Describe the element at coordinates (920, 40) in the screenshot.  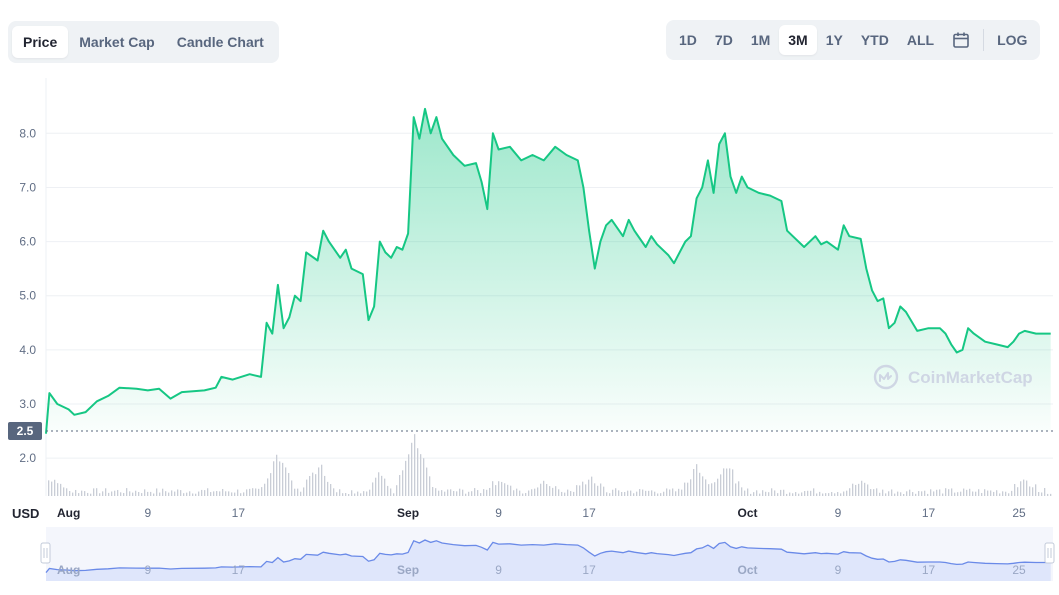
I see `range-all-button: ALL` at that location.